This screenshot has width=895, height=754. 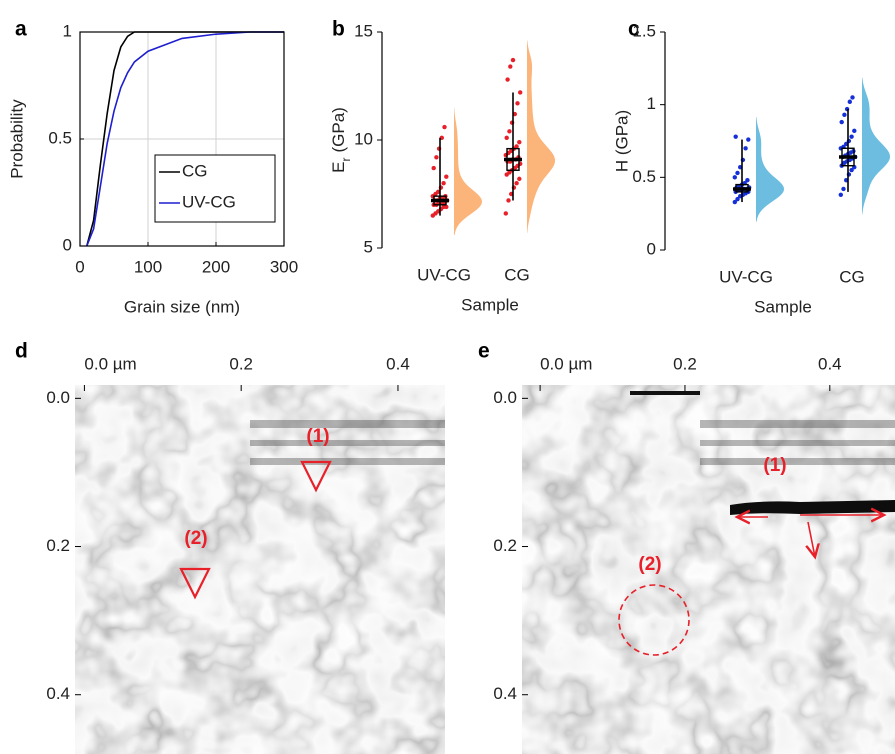 What do you see at coordinates (634, 29) in the screenshot?
I see `panel-label: c` at bounding box center [634, 29].